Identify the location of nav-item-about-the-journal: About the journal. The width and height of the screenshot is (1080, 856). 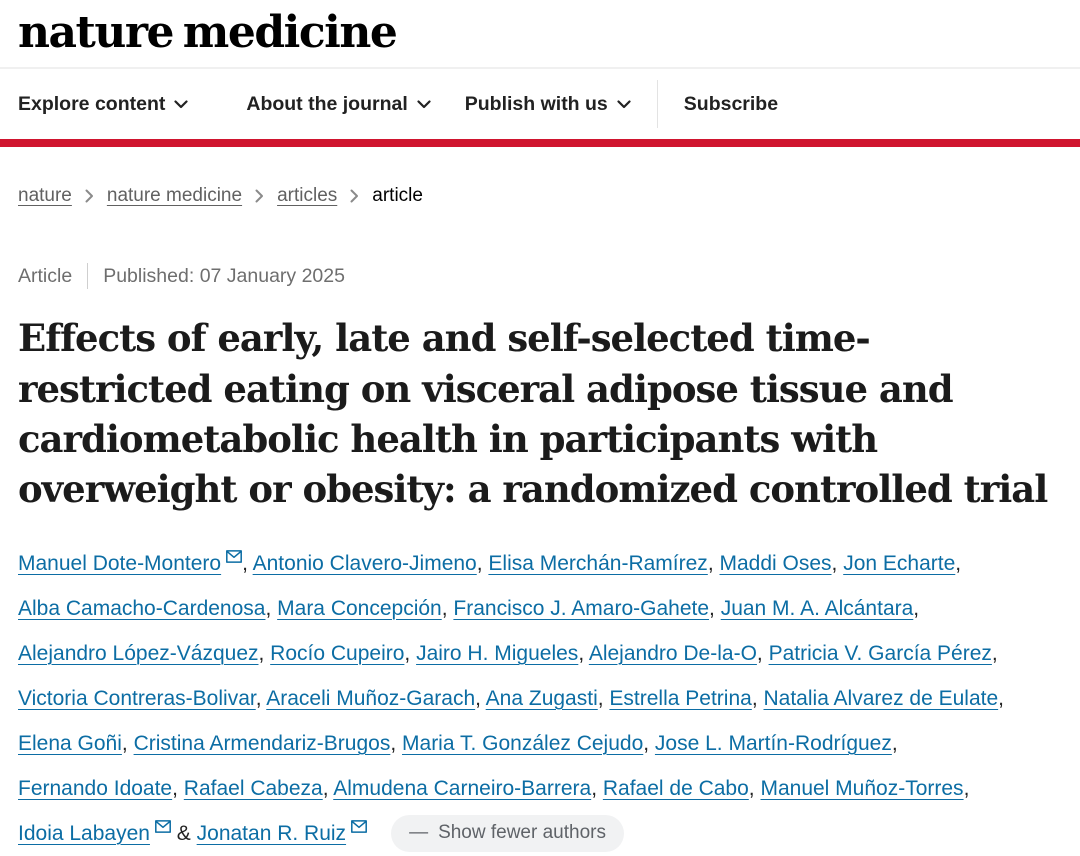
(338, 104).